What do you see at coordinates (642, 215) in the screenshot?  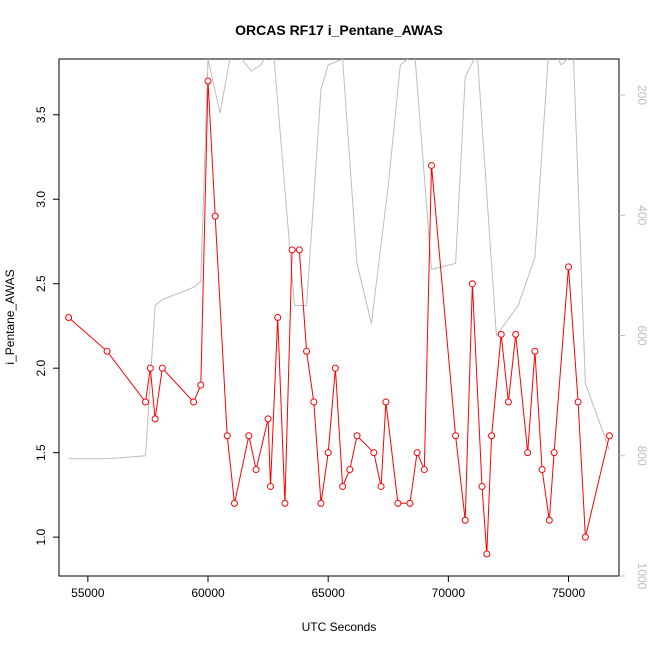 I see `y2-tick-label: 400` at bounding box center [642, 215].